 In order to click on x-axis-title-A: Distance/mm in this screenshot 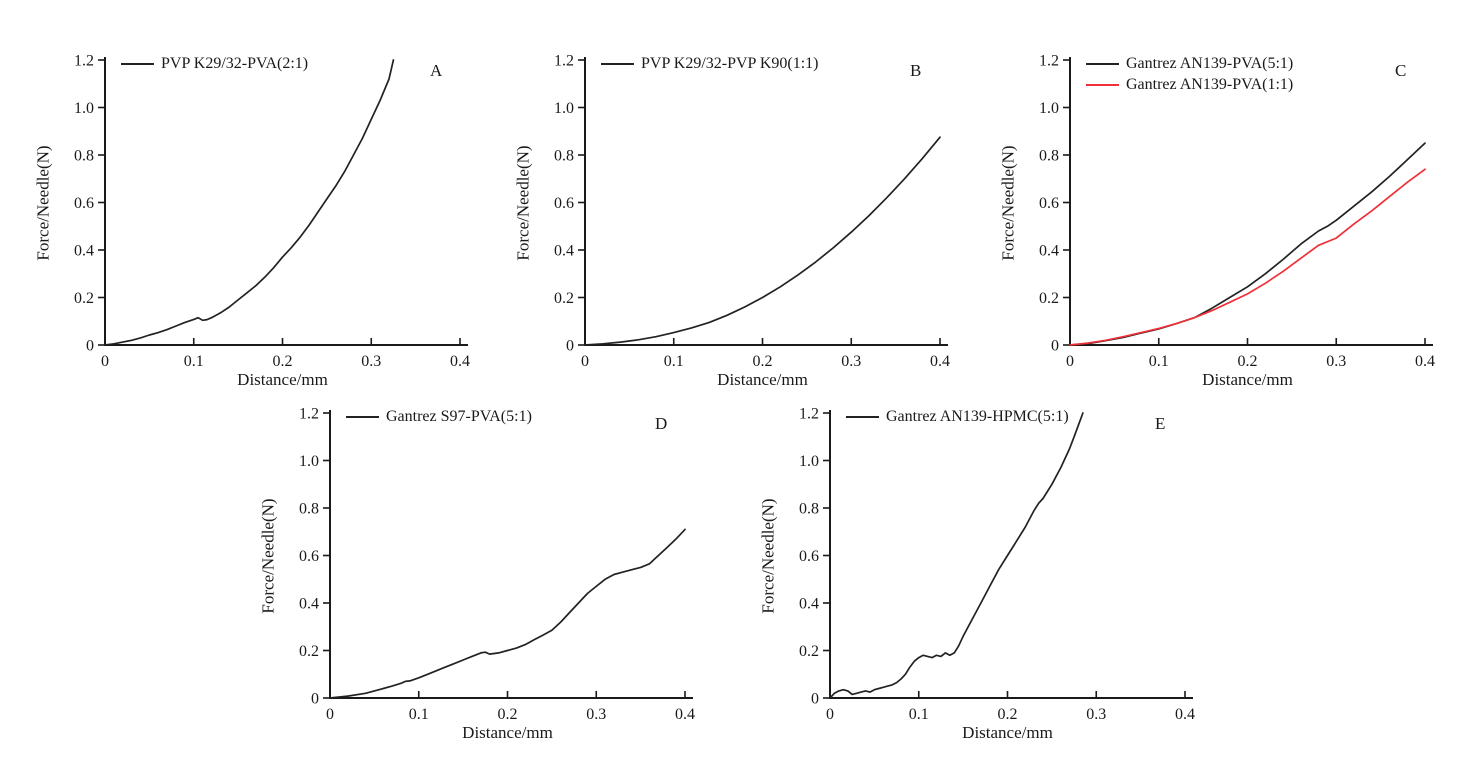, I will do `click(282, 379)`.